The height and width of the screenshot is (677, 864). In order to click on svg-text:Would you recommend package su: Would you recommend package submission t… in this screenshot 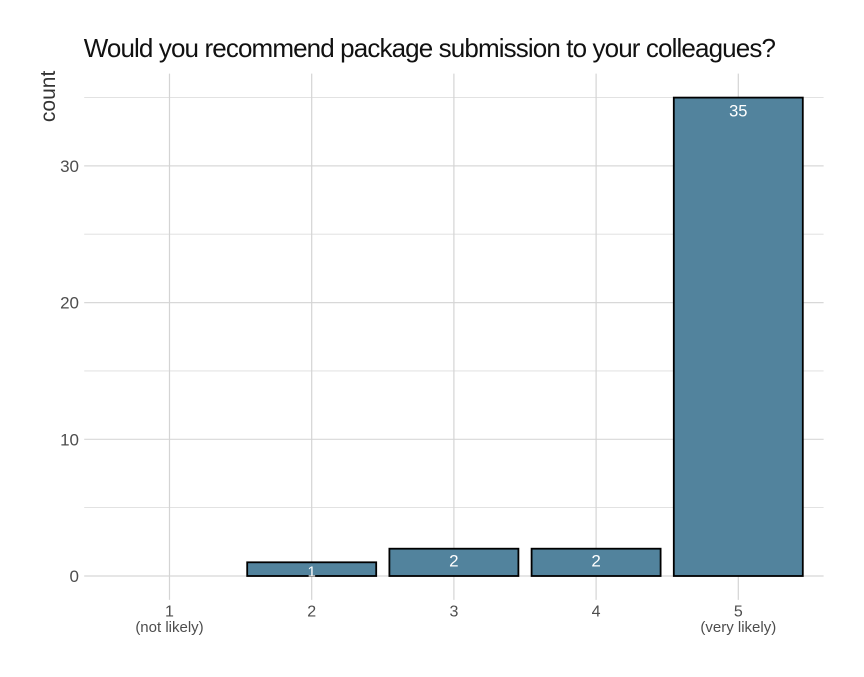, I will do `click(430, 48)`.